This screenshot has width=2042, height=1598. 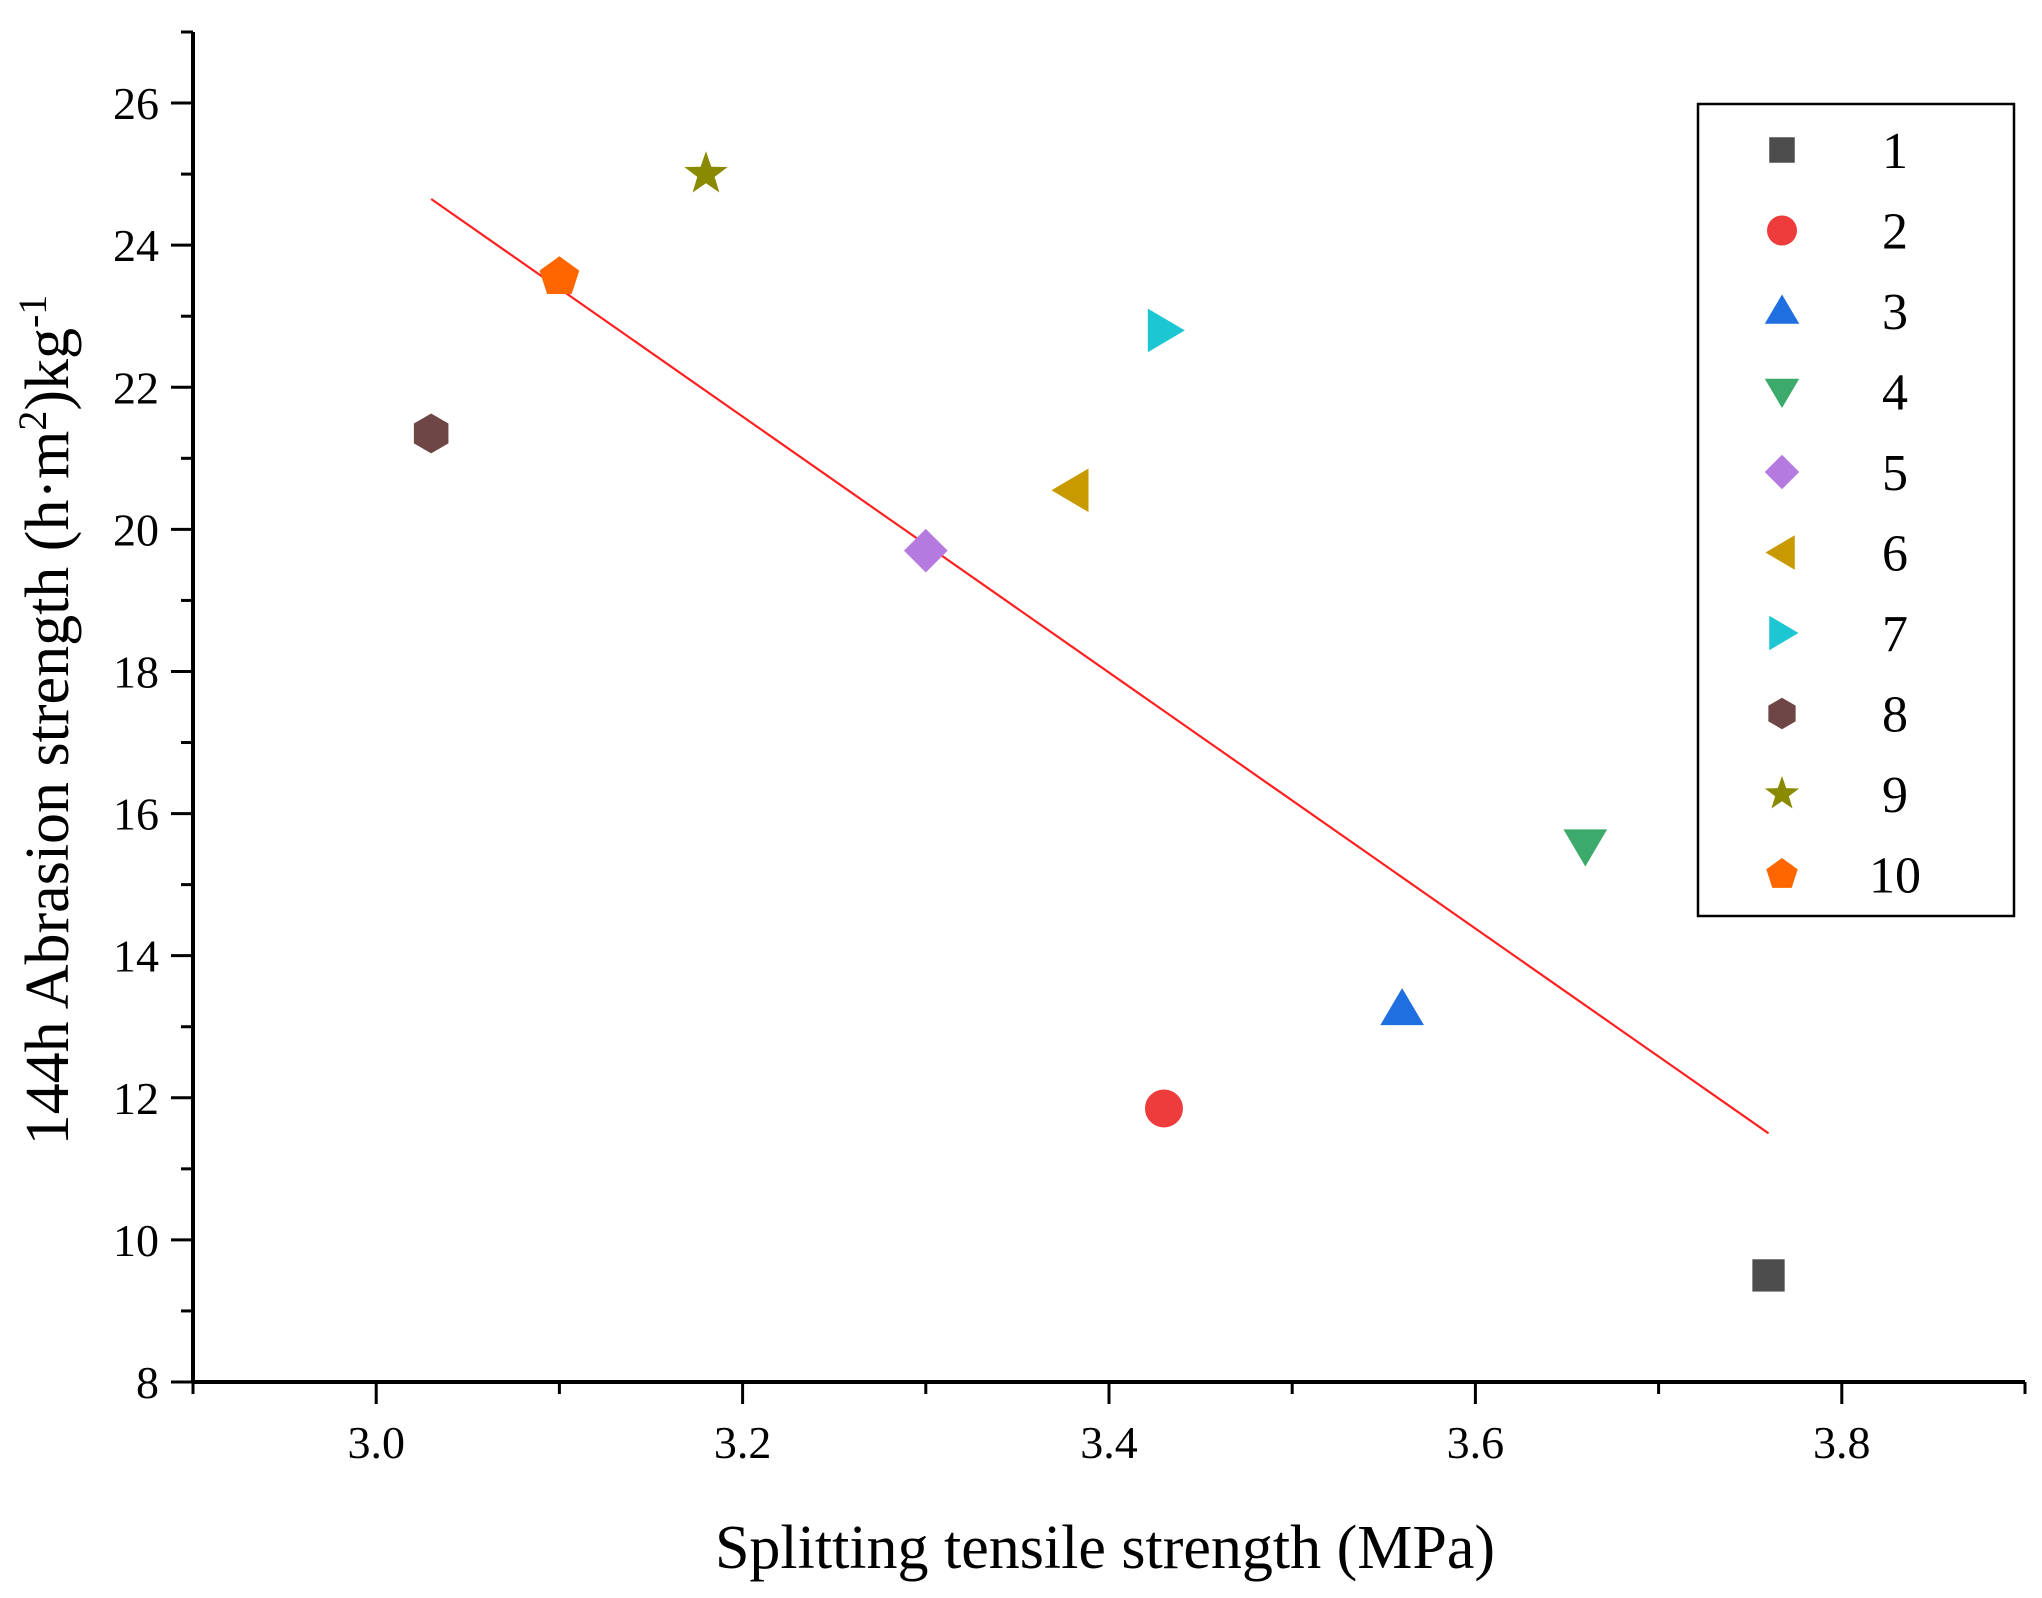 I want to click on y-axis-title-main: 144h Abrasion strength (h·m, so click(x=48, y=788).